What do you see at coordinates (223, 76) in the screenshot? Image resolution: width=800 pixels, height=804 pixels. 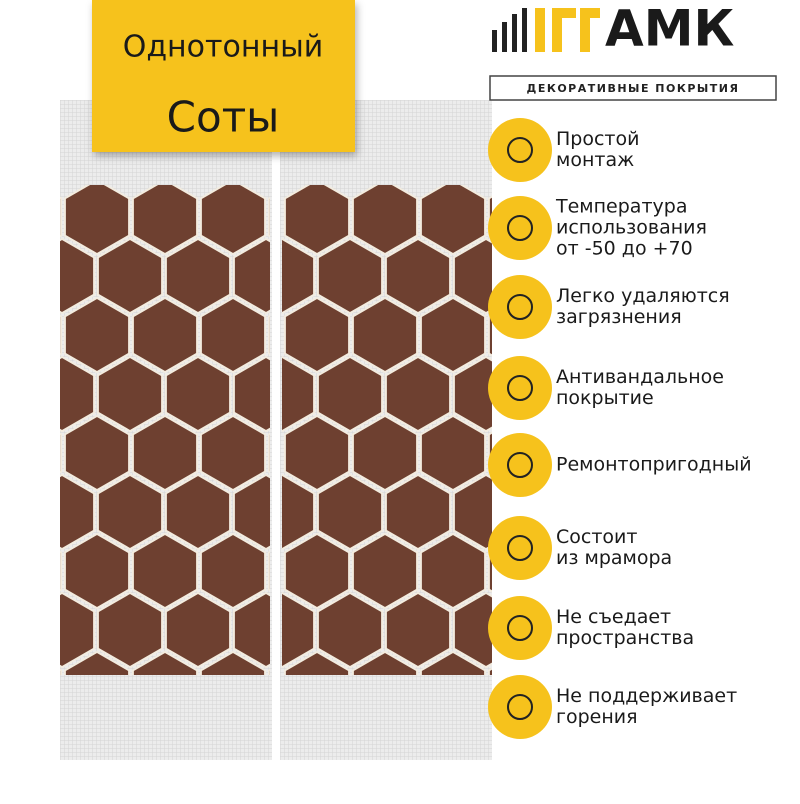 I see `banner` at bounding box center [223, 76].